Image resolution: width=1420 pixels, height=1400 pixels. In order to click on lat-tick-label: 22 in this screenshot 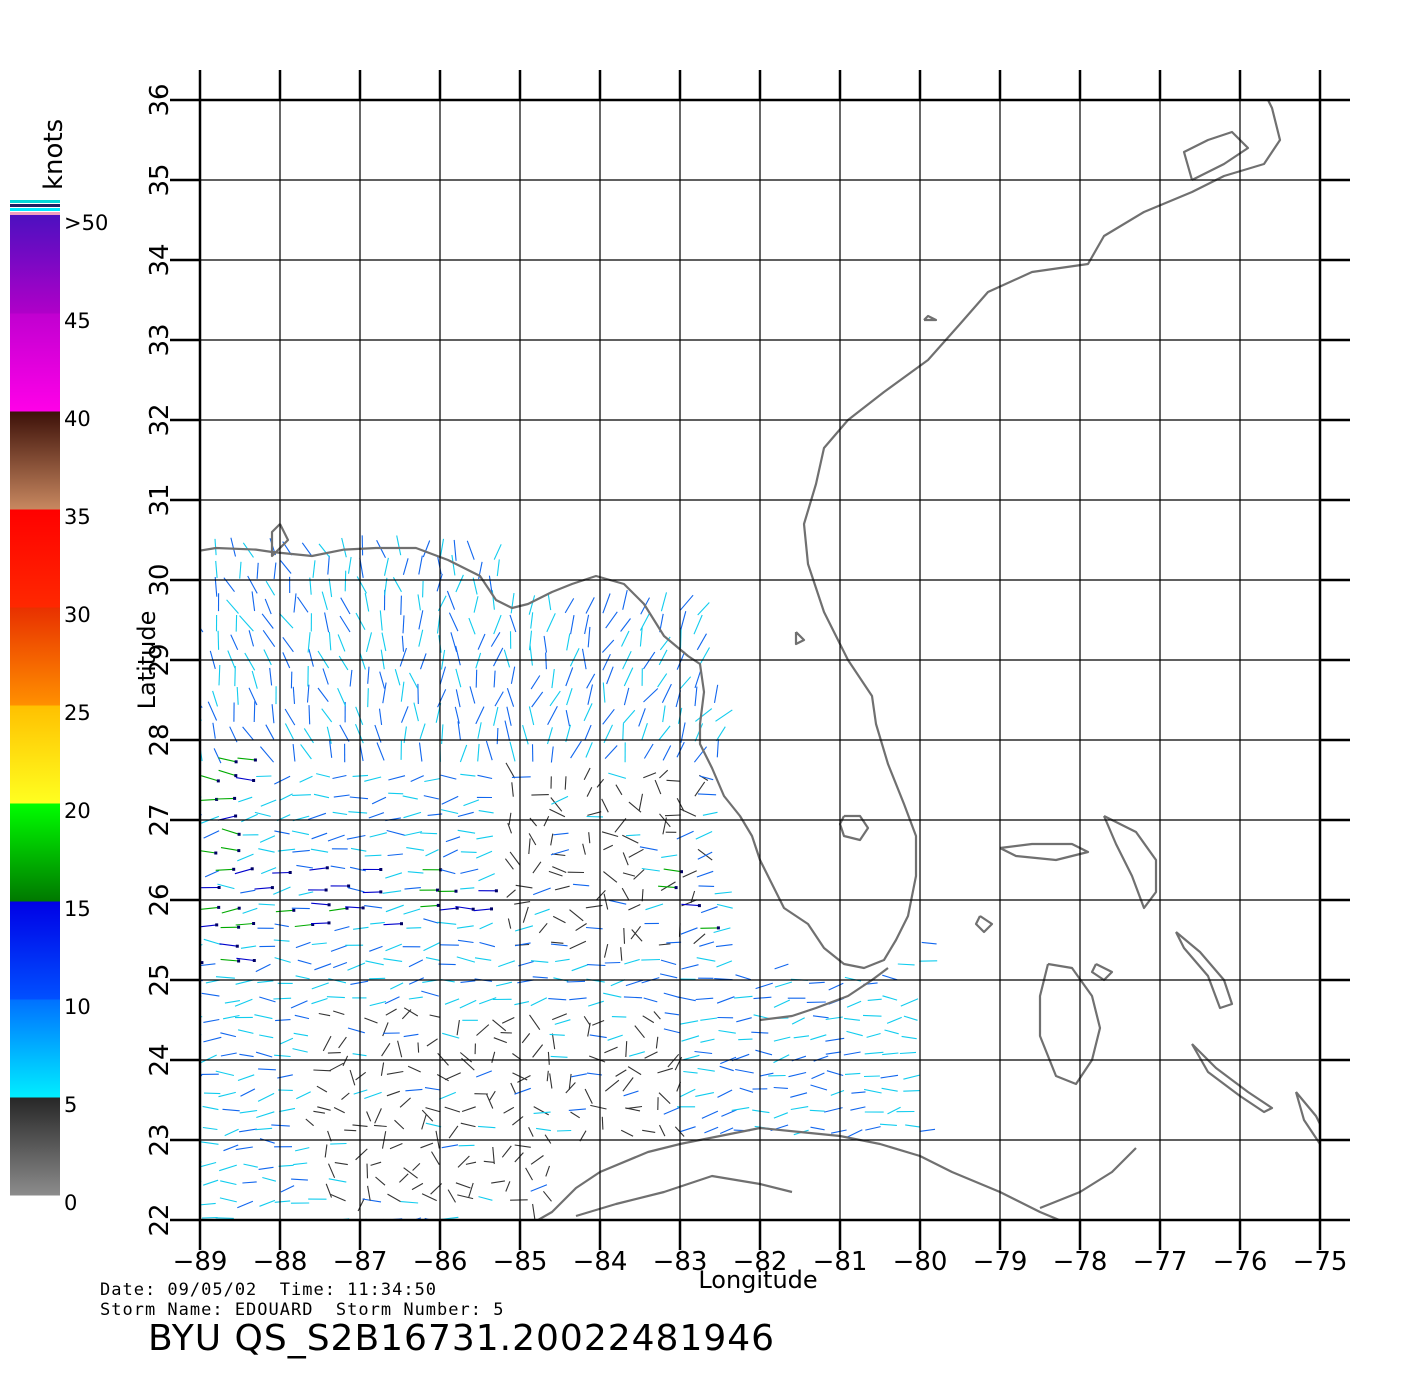, I will do `click(160, 1219)`.